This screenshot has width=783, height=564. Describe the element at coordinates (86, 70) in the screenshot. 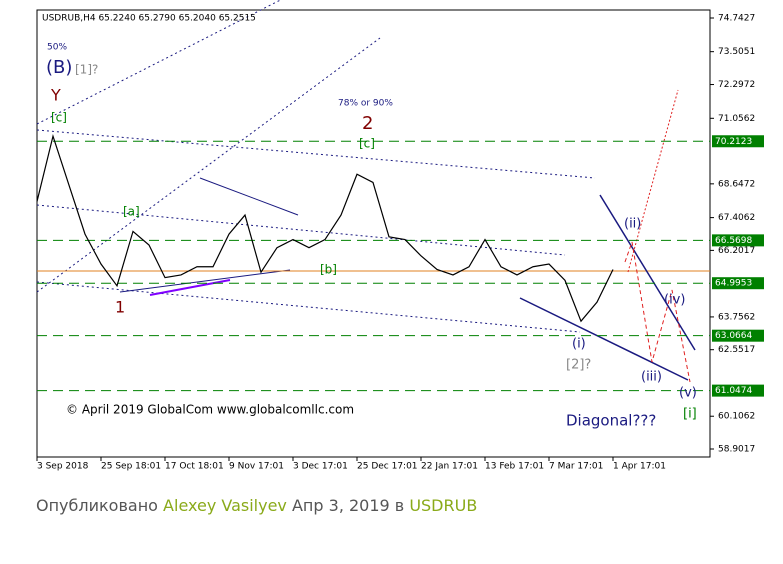

I see `wave-label: [1]?` at that location.